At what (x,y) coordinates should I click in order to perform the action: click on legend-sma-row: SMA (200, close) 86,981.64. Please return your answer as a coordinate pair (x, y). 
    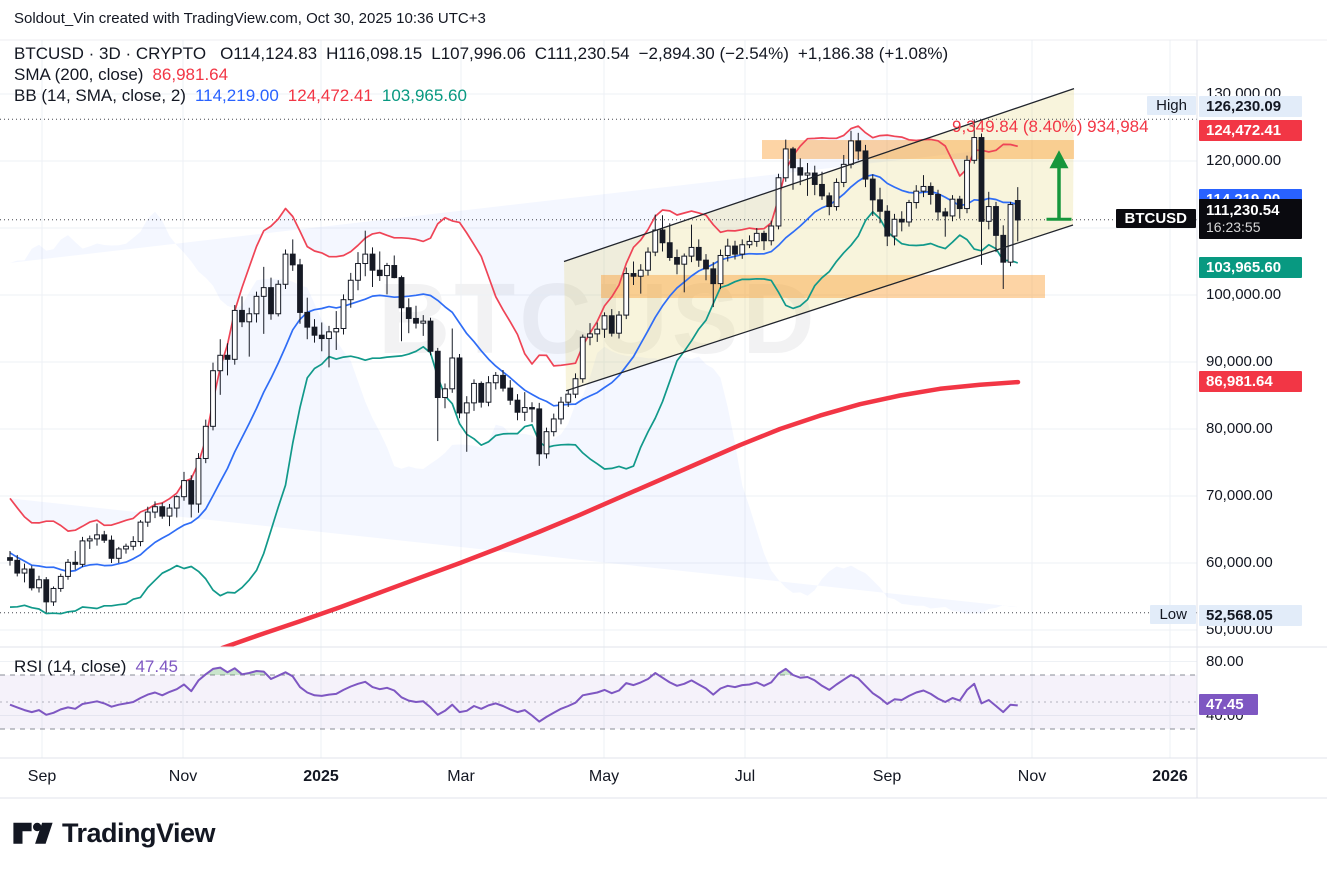
    Looking at the image, I should click on (121, 75).